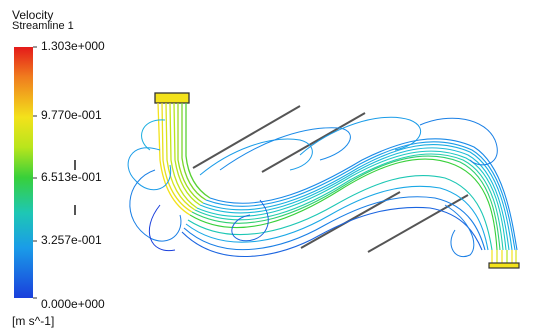 This screenshot has width=554, height=330. I want to click on legend-tick-min: 0.000e+000, so click(73, 304).